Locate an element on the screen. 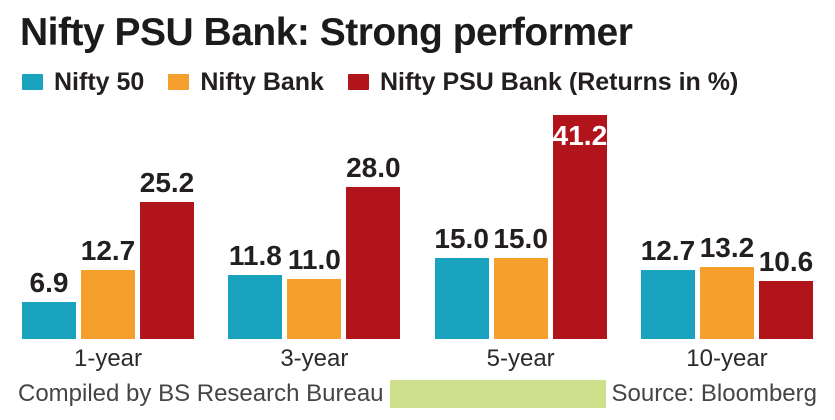 The image size is (835, 420). legend-label: Nifty PSU Bank (Returns in %) is located at coordinates (559, 81).